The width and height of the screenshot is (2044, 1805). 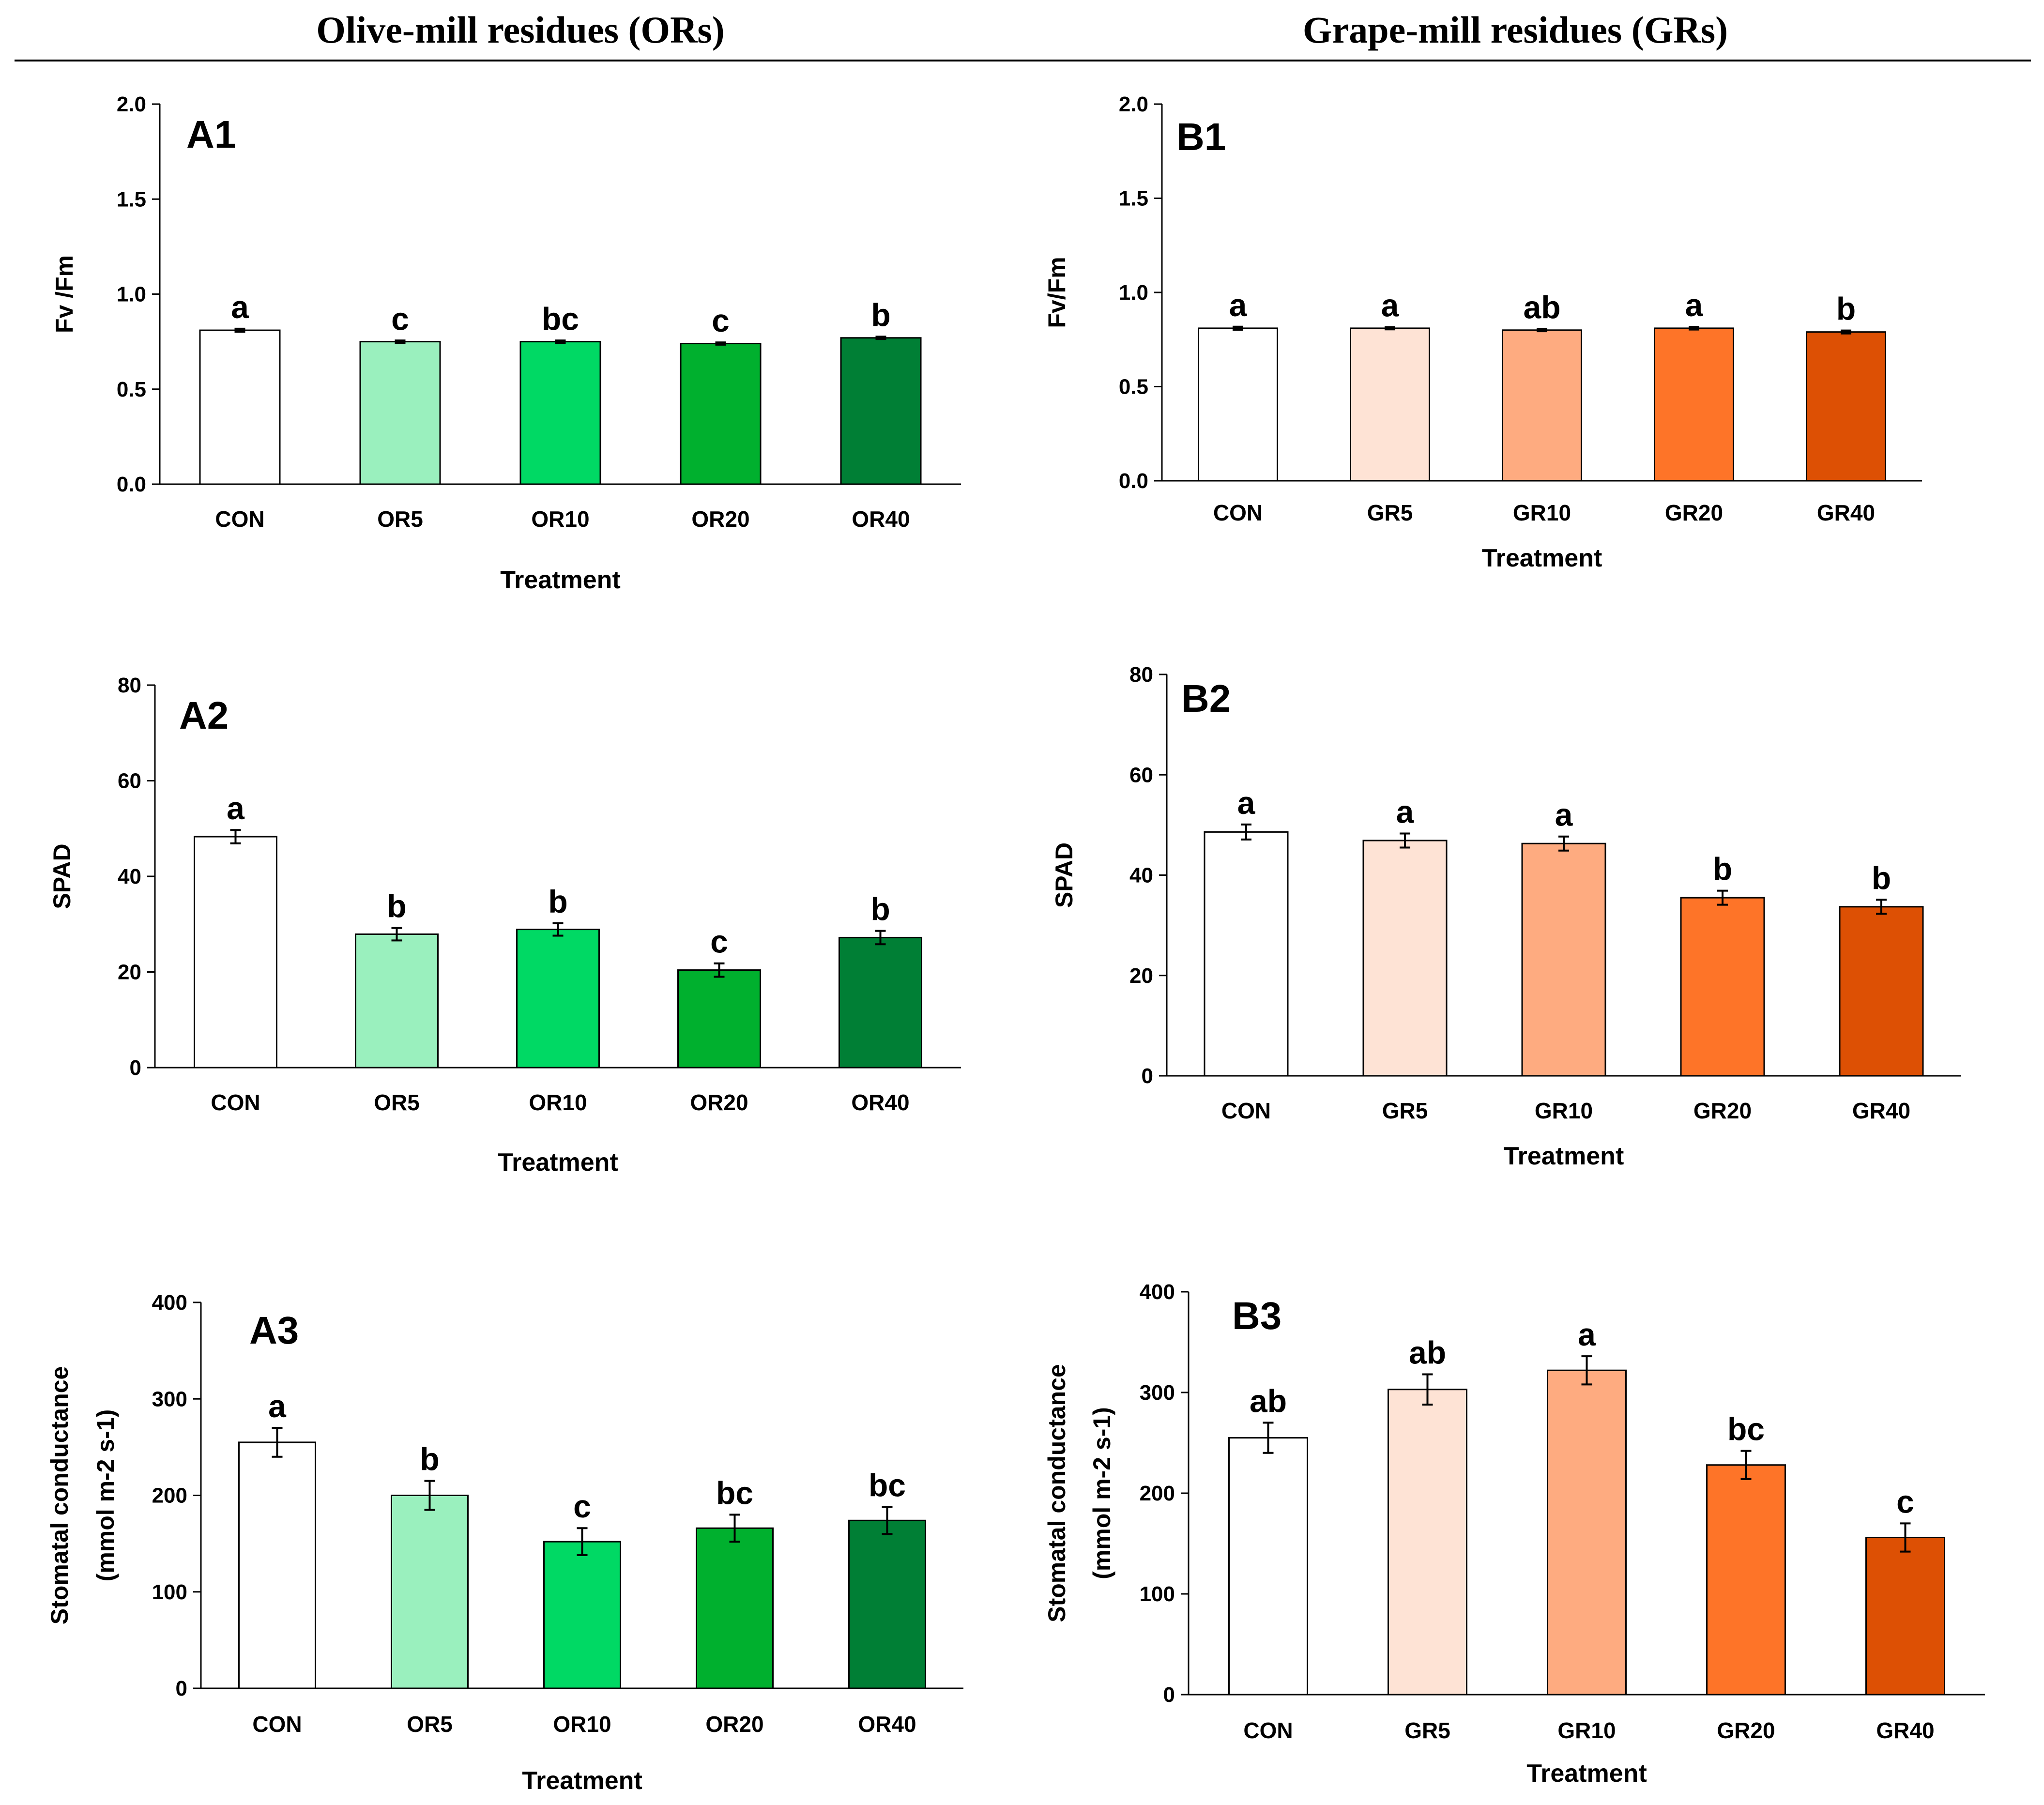 I want to click on y-axis-title: Fv /Fm, so click(x=64, y=294).